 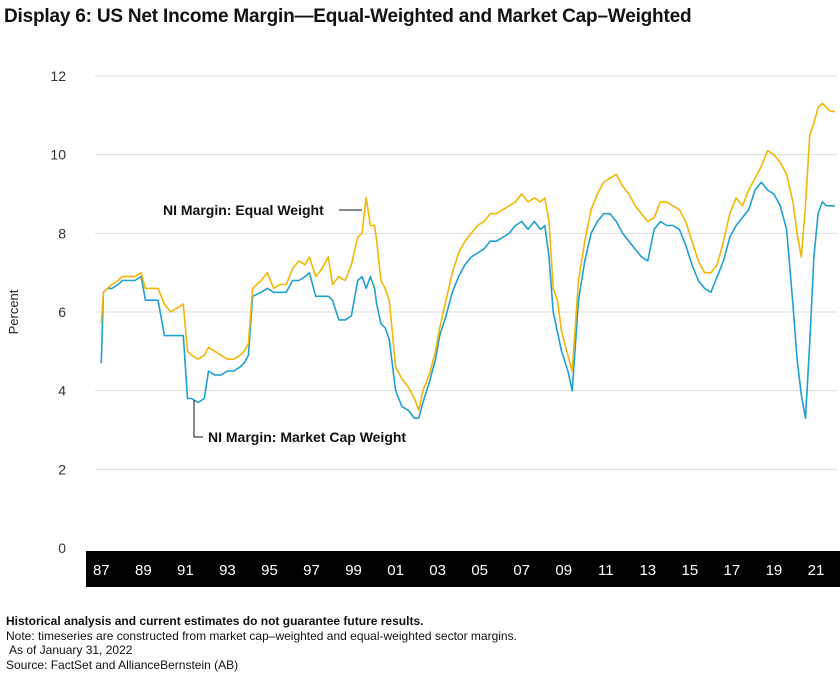 What do you see at coordinates (269, 570) in the screenshot?
I see `x-tick-label: 95` at bounding box center [269, 570].